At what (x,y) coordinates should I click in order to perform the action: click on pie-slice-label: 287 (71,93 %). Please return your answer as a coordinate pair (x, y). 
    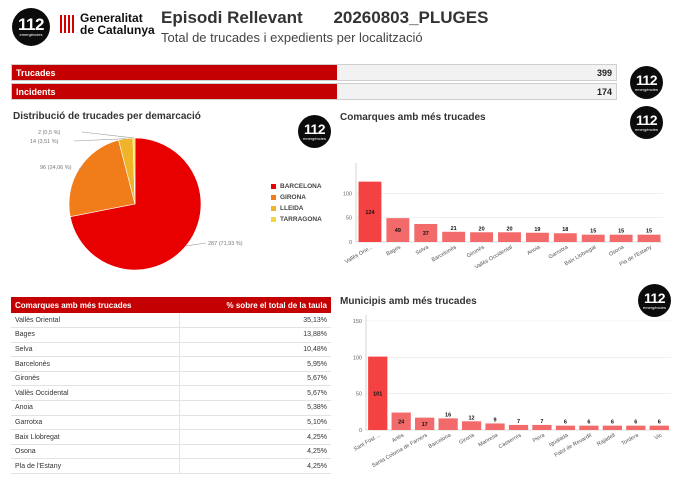
    Looking at the image, I should click on (225, 244).